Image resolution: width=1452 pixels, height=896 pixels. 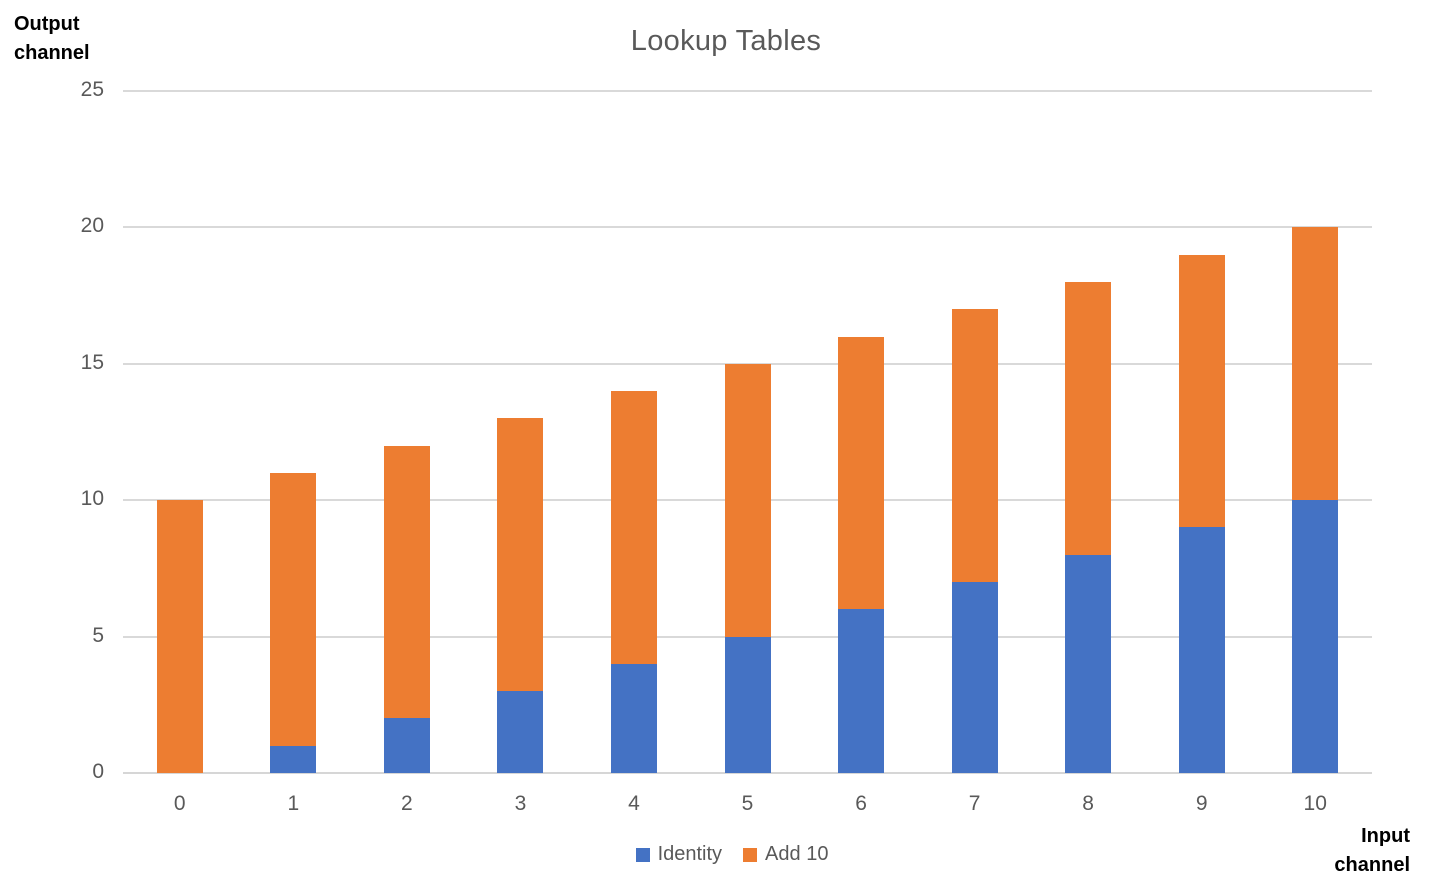 I want to click on y-tick-label: 20, so click(x=92, y=226).